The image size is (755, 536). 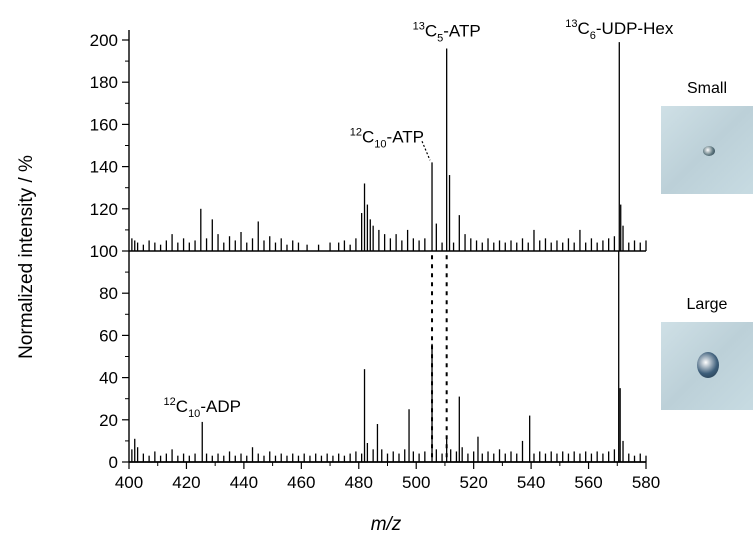 What do you see at coordinates (416, 482) in the screenshot?
I see `x-tick-label: 500` at bounding box center [416, 482].